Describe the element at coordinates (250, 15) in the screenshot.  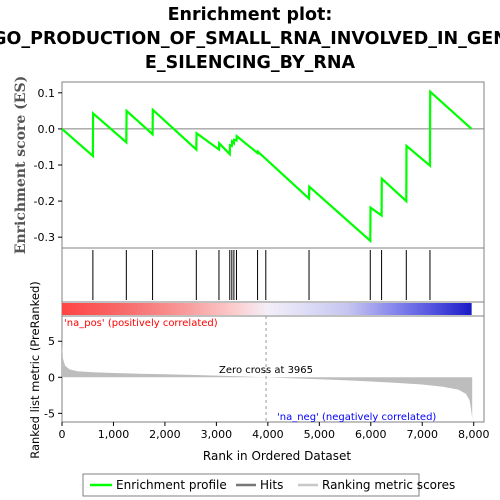
I see `chart-title-line-1: Enrichment plot:` at that location.